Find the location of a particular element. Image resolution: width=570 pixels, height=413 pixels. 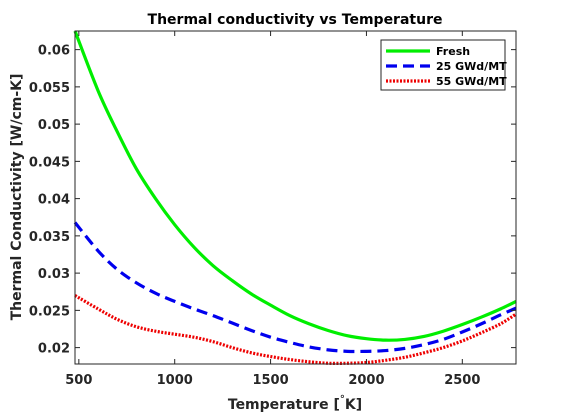

y-tick-label: 0.02 is located at coordinates (54, 349).